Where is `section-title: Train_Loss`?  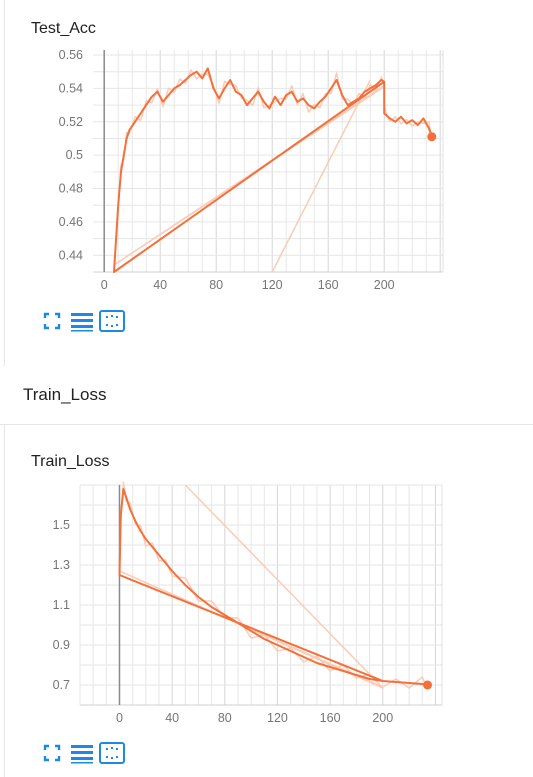
section-title: Train_Loss is located at coordinates (65, 394).